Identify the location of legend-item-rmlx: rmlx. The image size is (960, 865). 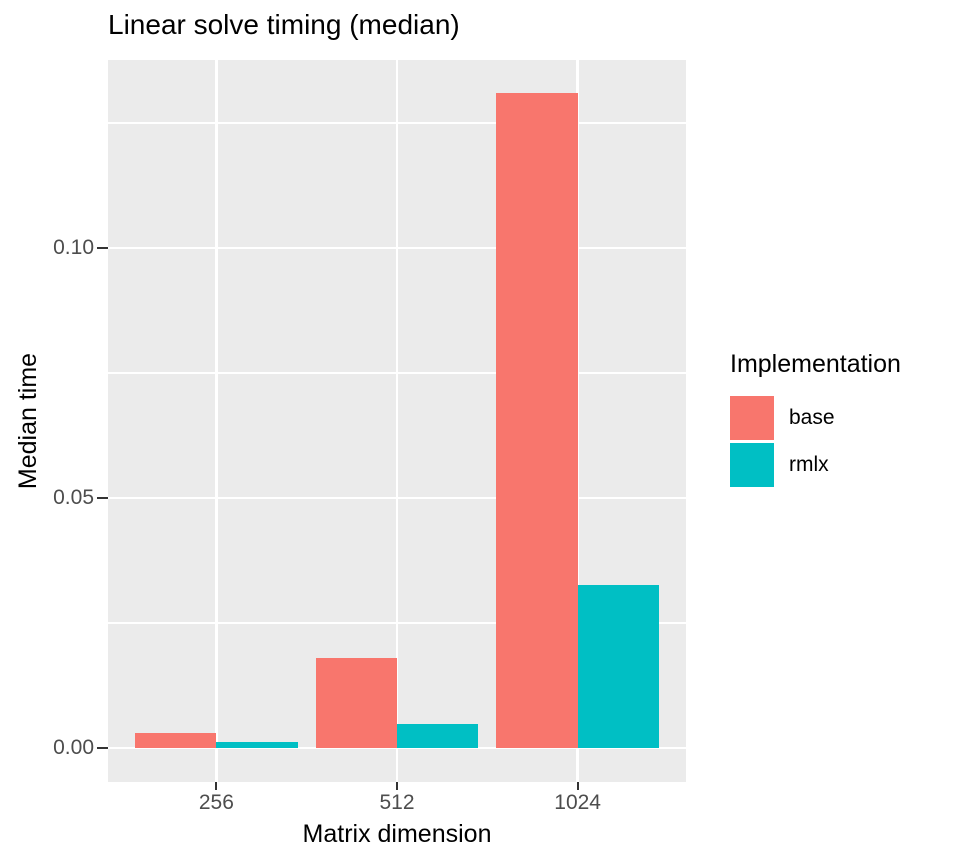
(840, 465).